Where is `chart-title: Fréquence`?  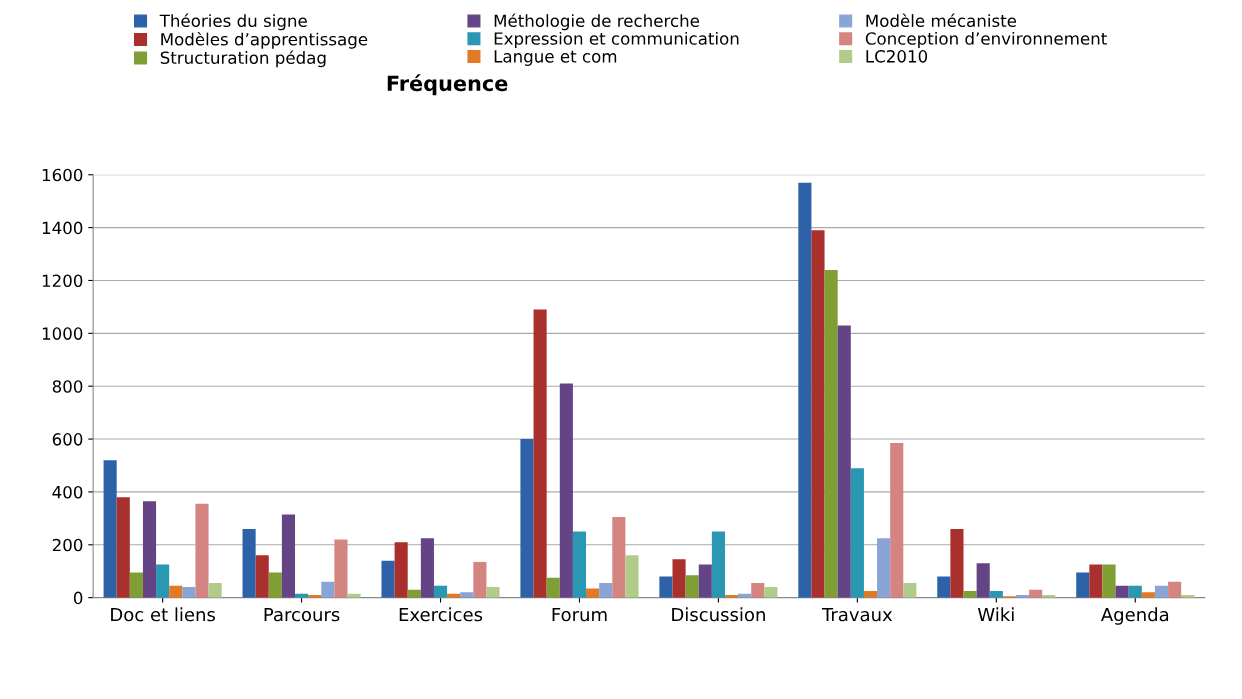 chart-title: Fréquence is located at coordinates (447, 85).